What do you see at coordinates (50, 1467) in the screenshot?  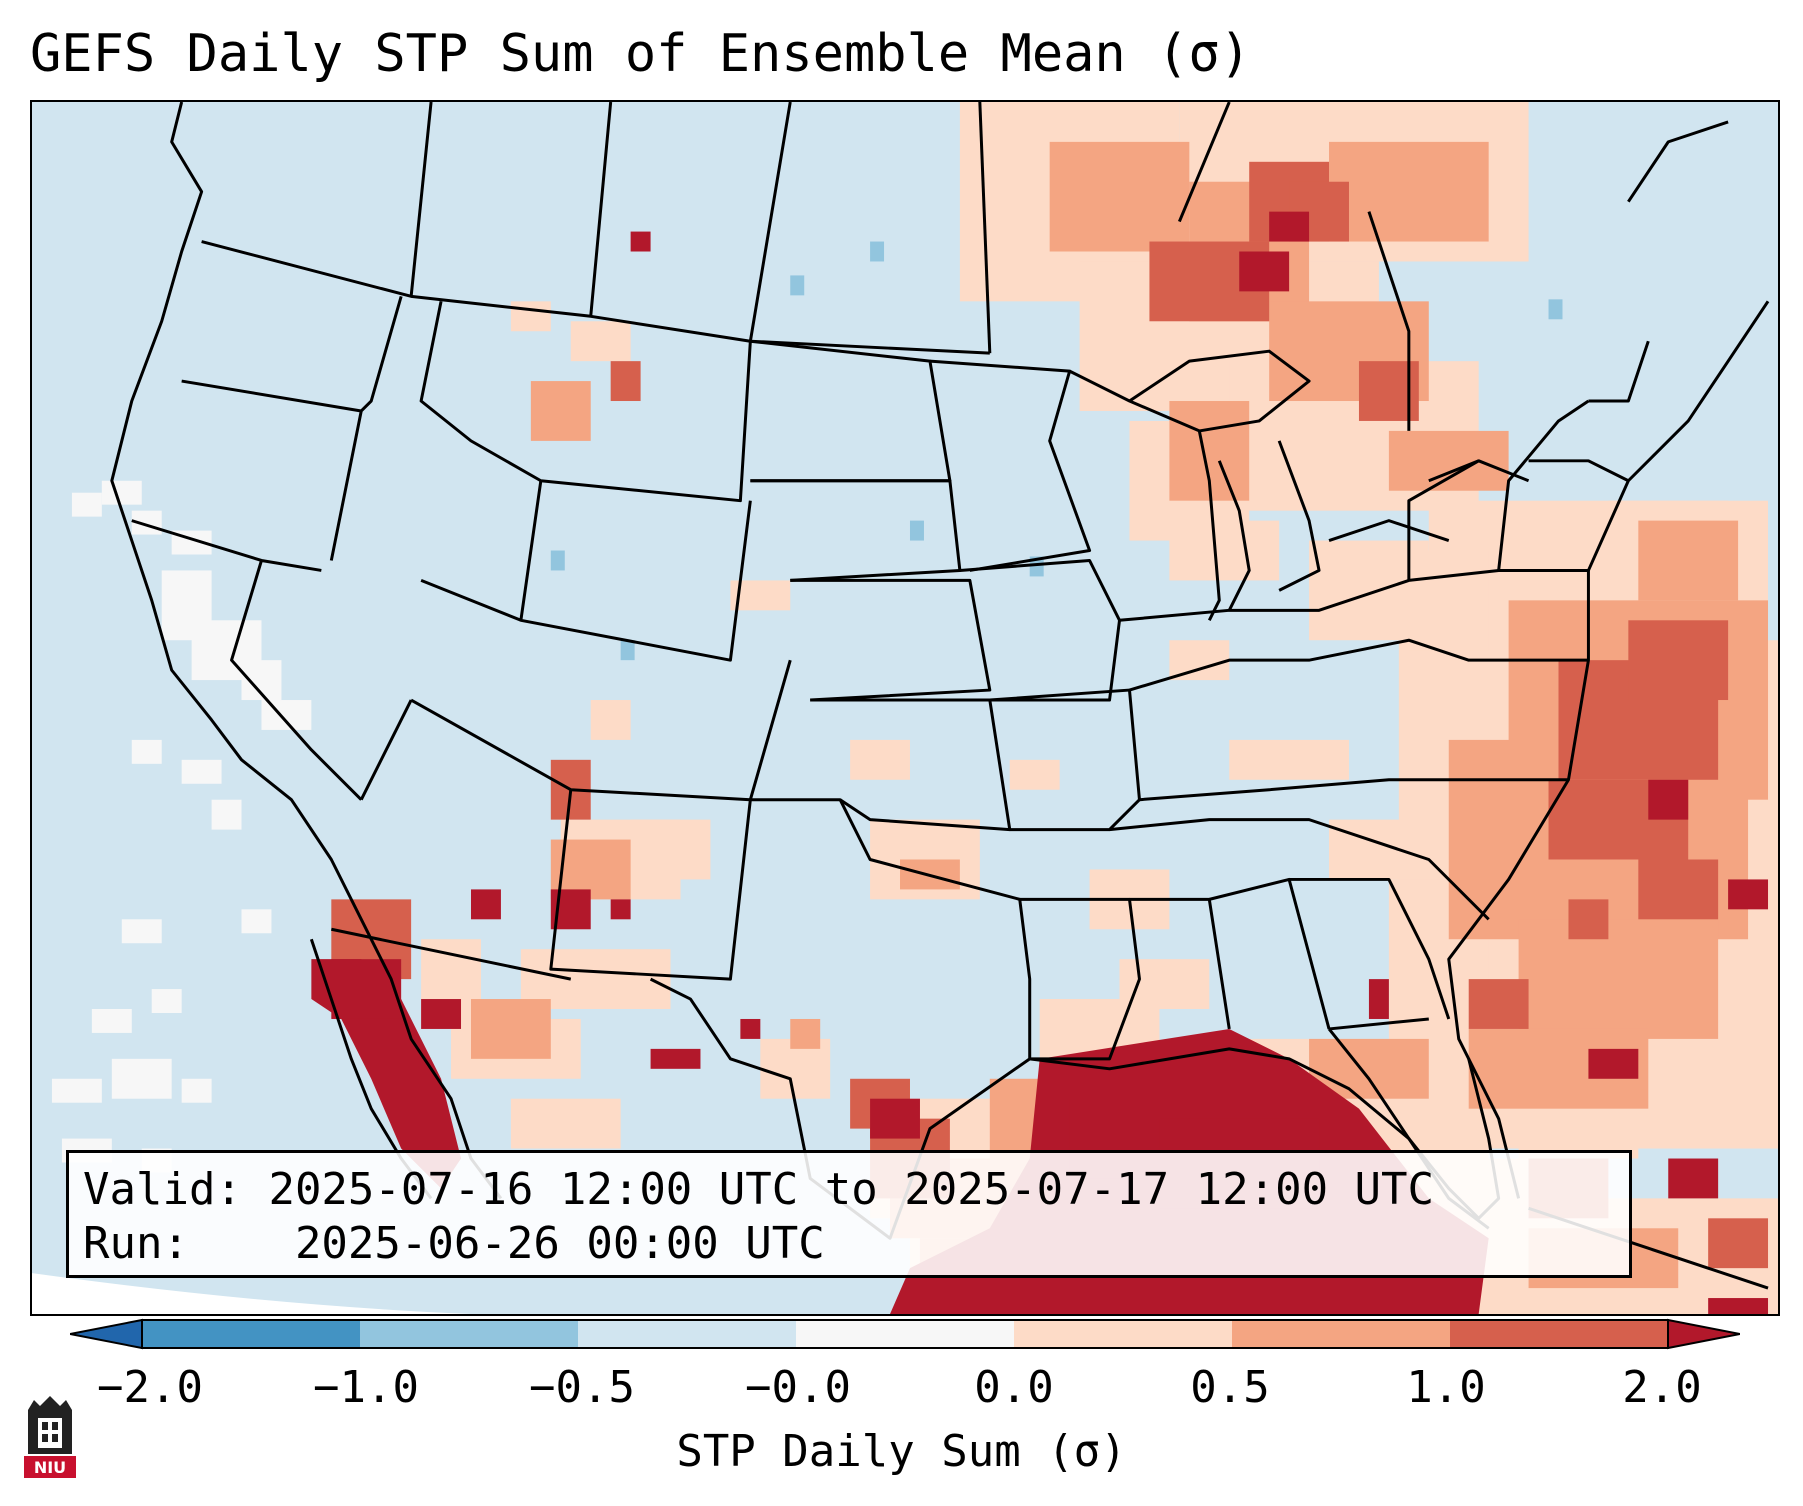 I see `logo-text: NIU` at bounding box center [50, 1467].